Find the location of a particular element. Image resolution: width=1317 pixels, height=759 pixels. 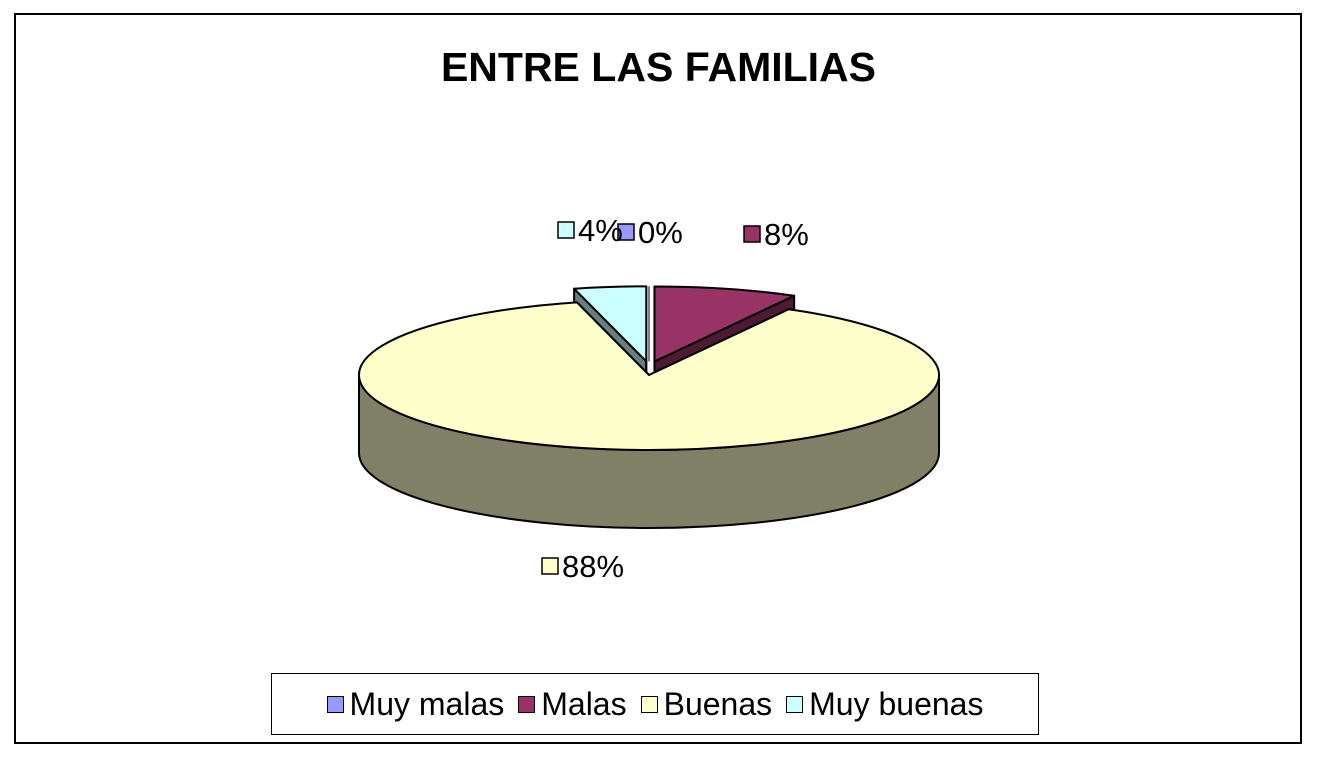

pie-slice-muy-buenas-top is located at coordinates (610, 324).